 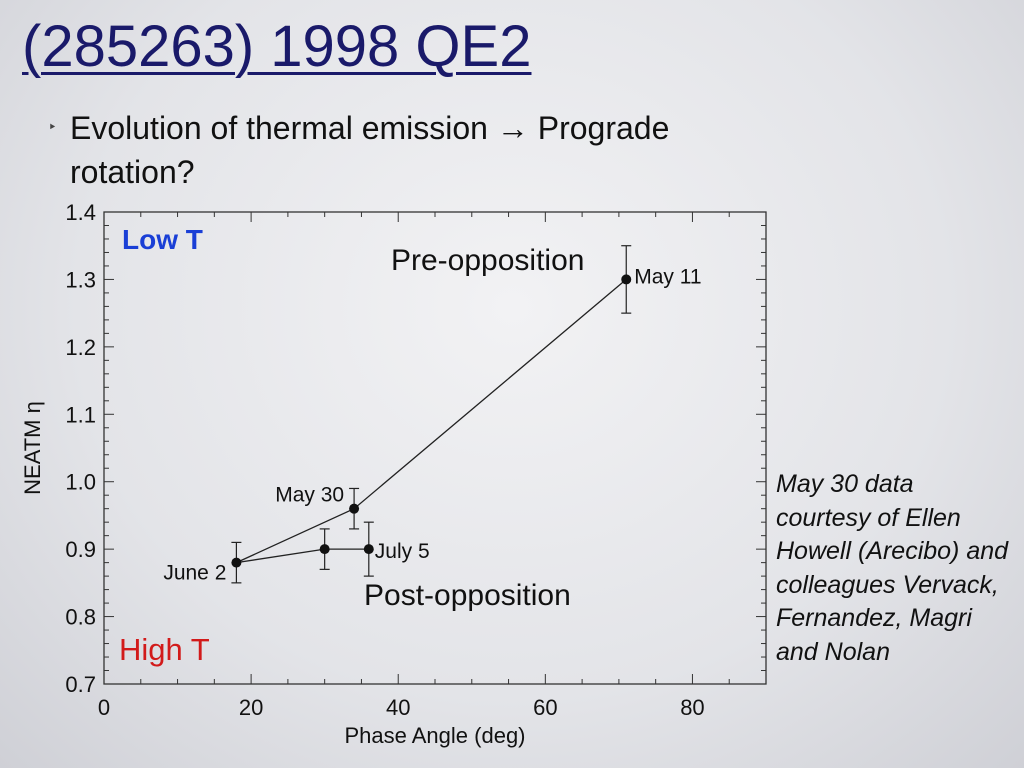 What do you see at coordinates (80, 212) in the screenshot?
I see `y-tick-label: 1.4` at bounding box center [80, 212].